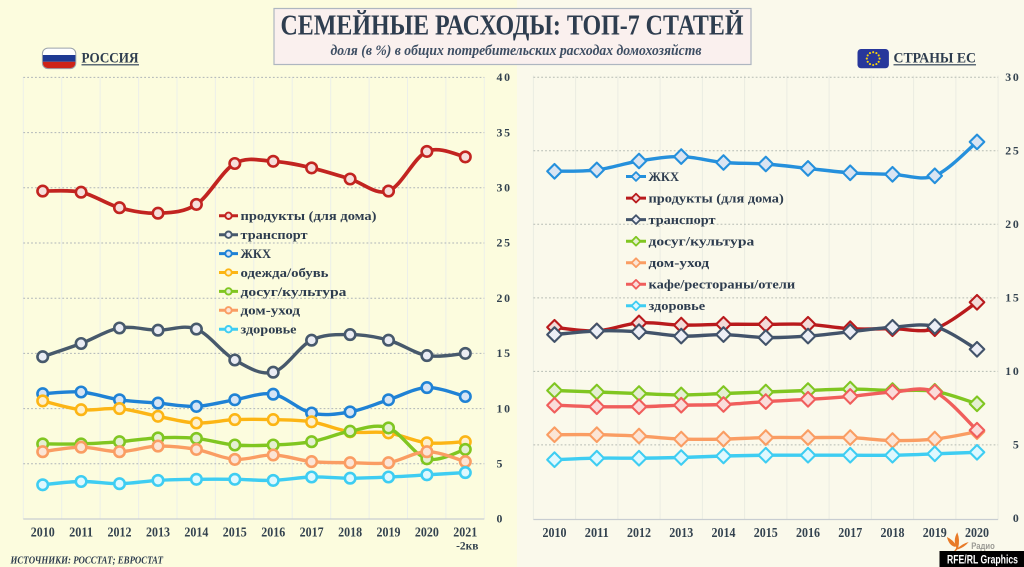 This screenshot has width=1024, height=567. What do you see at coordinates (87, 561) in the screenshot?
I see `svg-text: ИСТОЧНИКИ: РОССТАТ; ЕВРОСТАТ` at bounding box center [87, 561].